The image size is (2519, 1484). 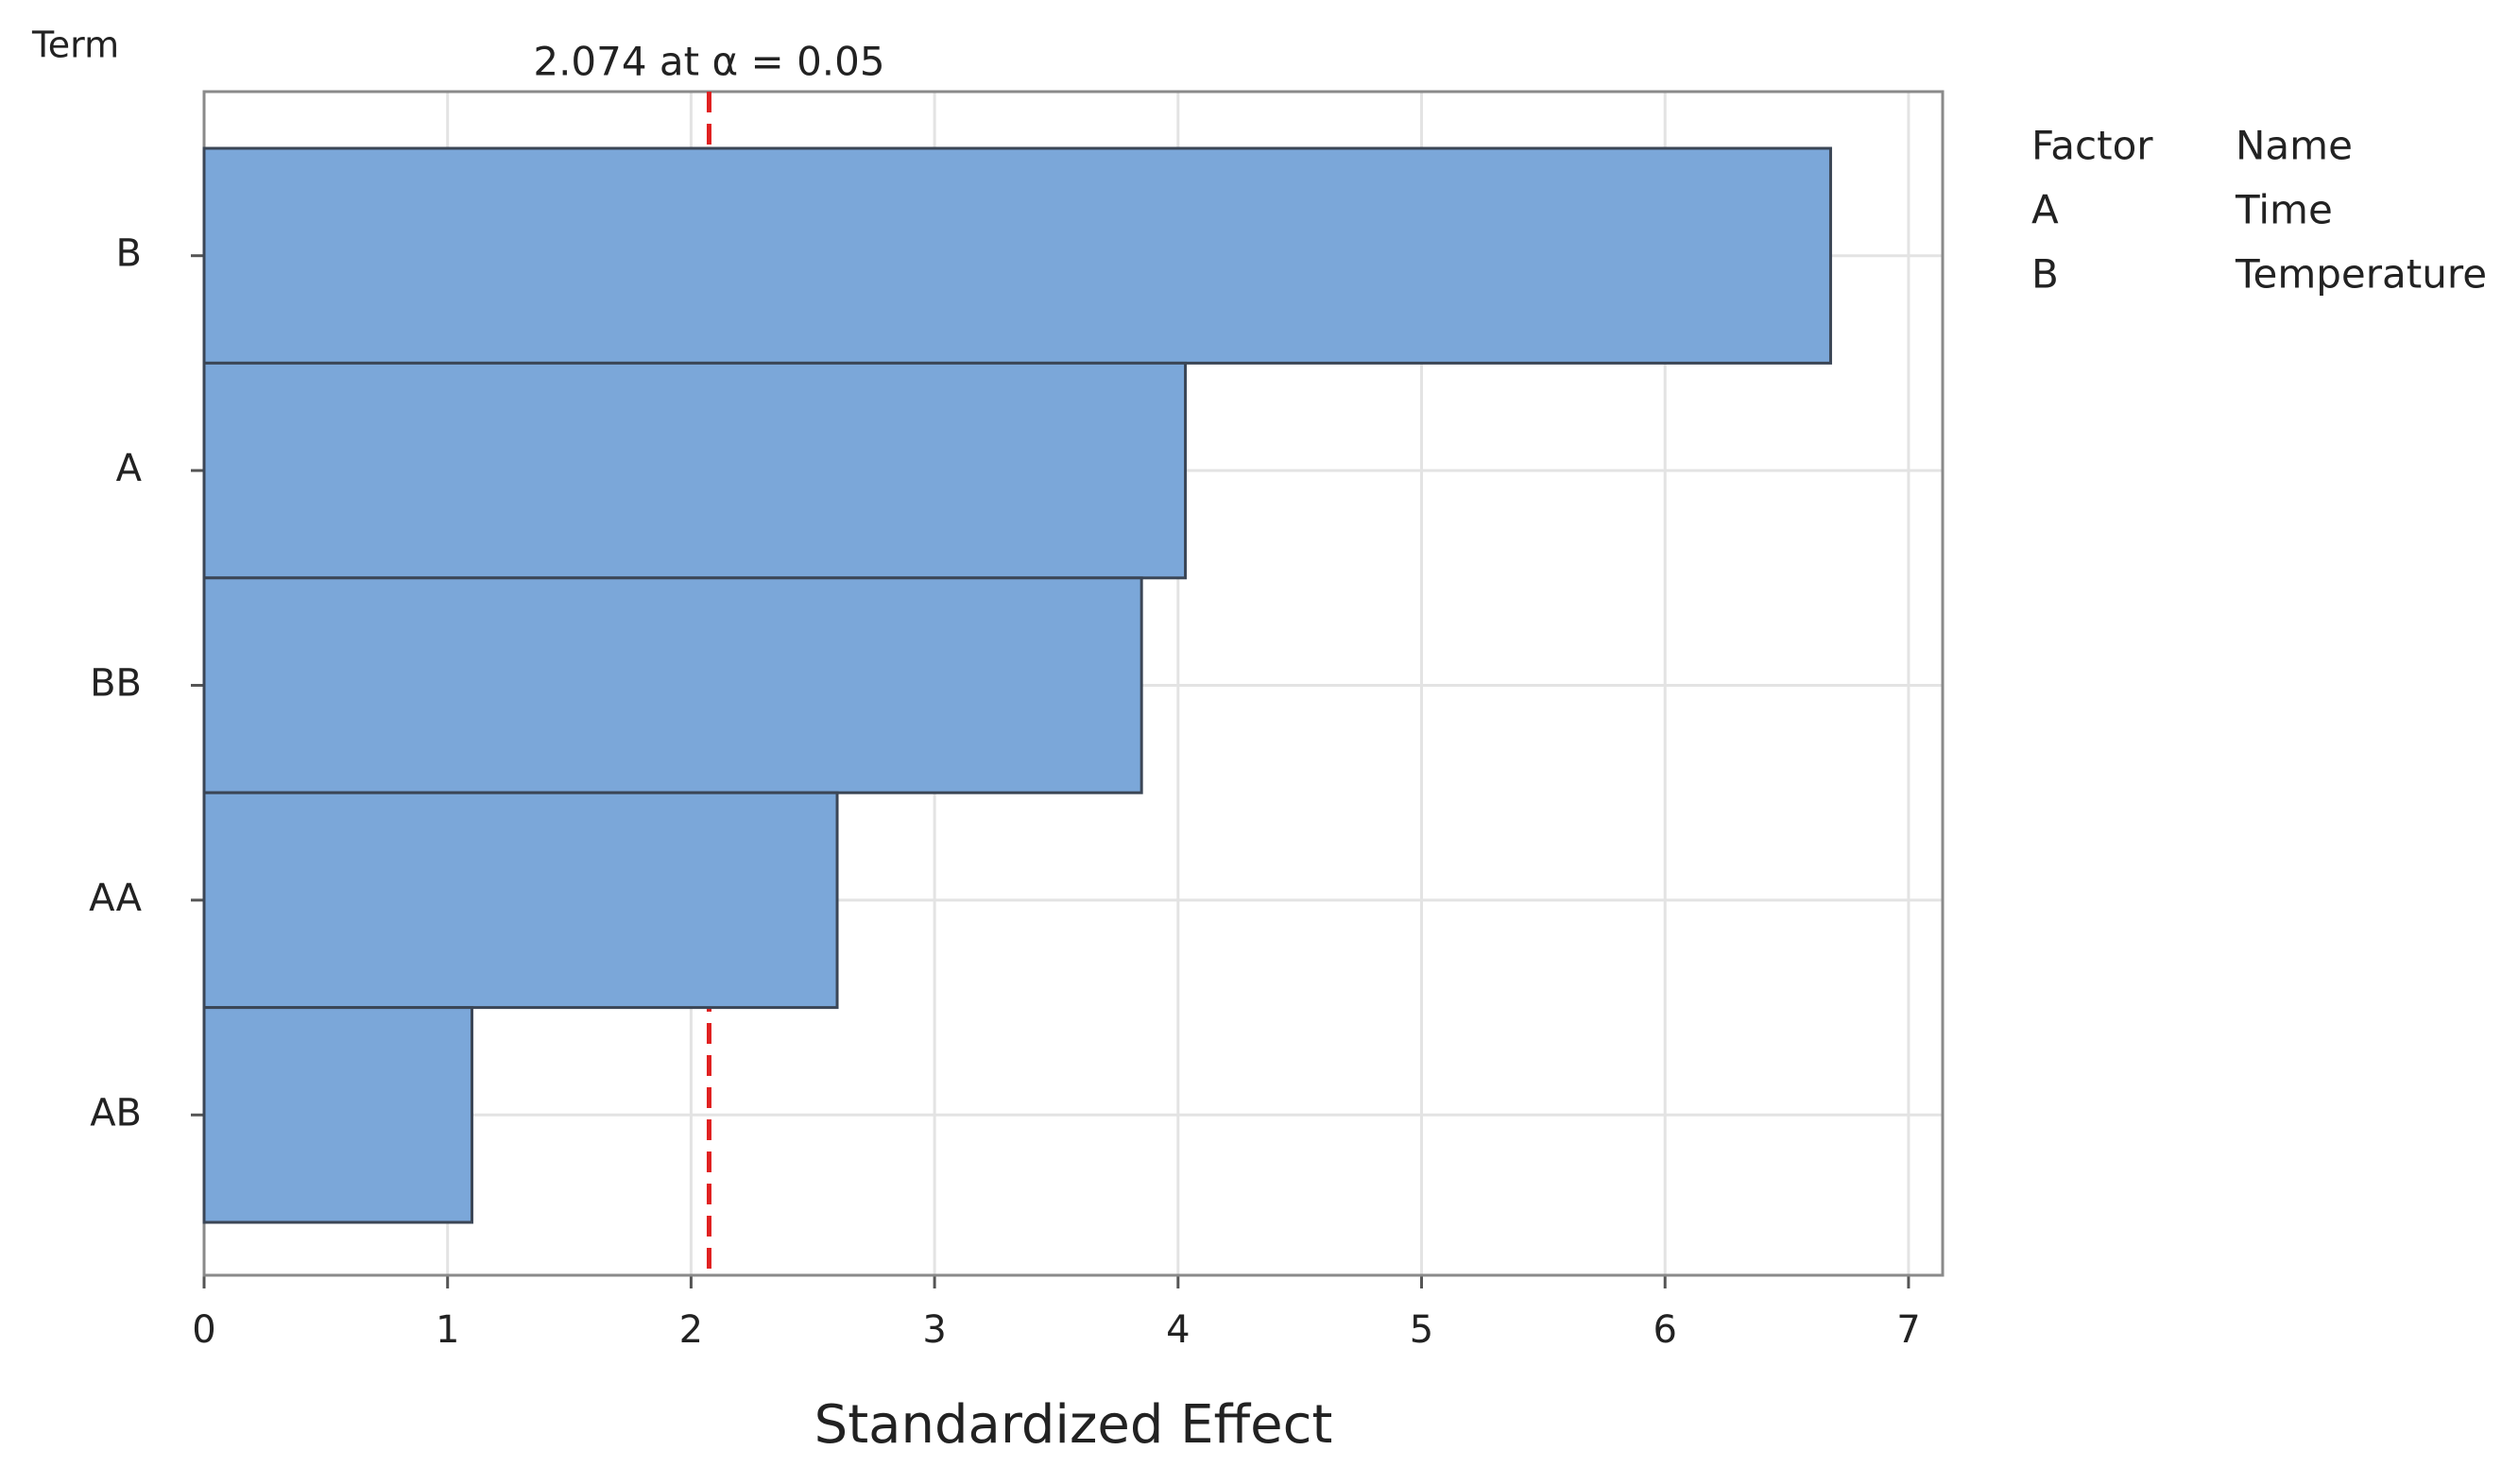 I want to click on y-tick-label: AB, so click(x=116, y=1112).